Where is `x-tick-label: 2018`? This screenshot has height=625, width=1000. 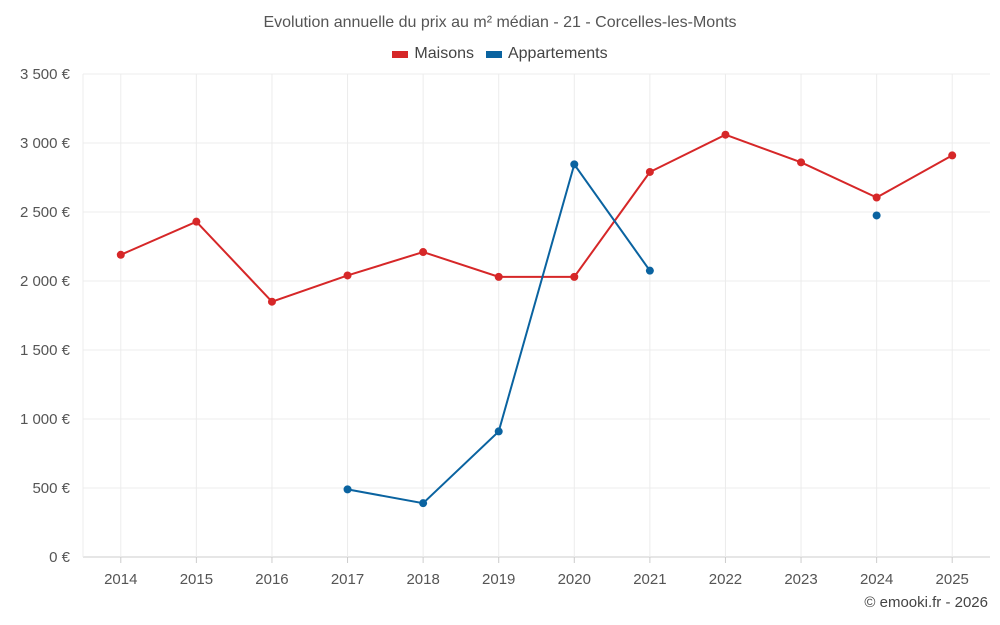
x-tick-label: 2018 is located at coordinates (422, 579).